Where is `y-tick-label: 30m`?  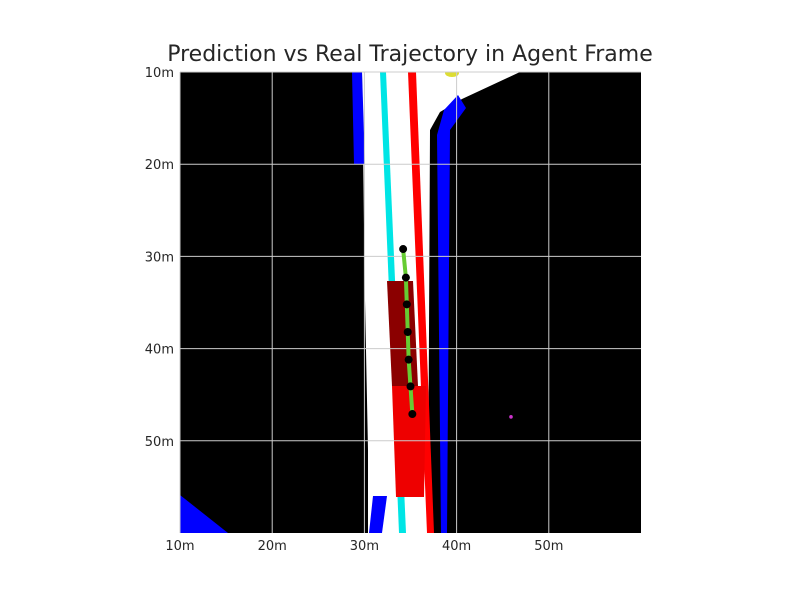 y-tick-label: 30m is located at coordinates (159, 257).